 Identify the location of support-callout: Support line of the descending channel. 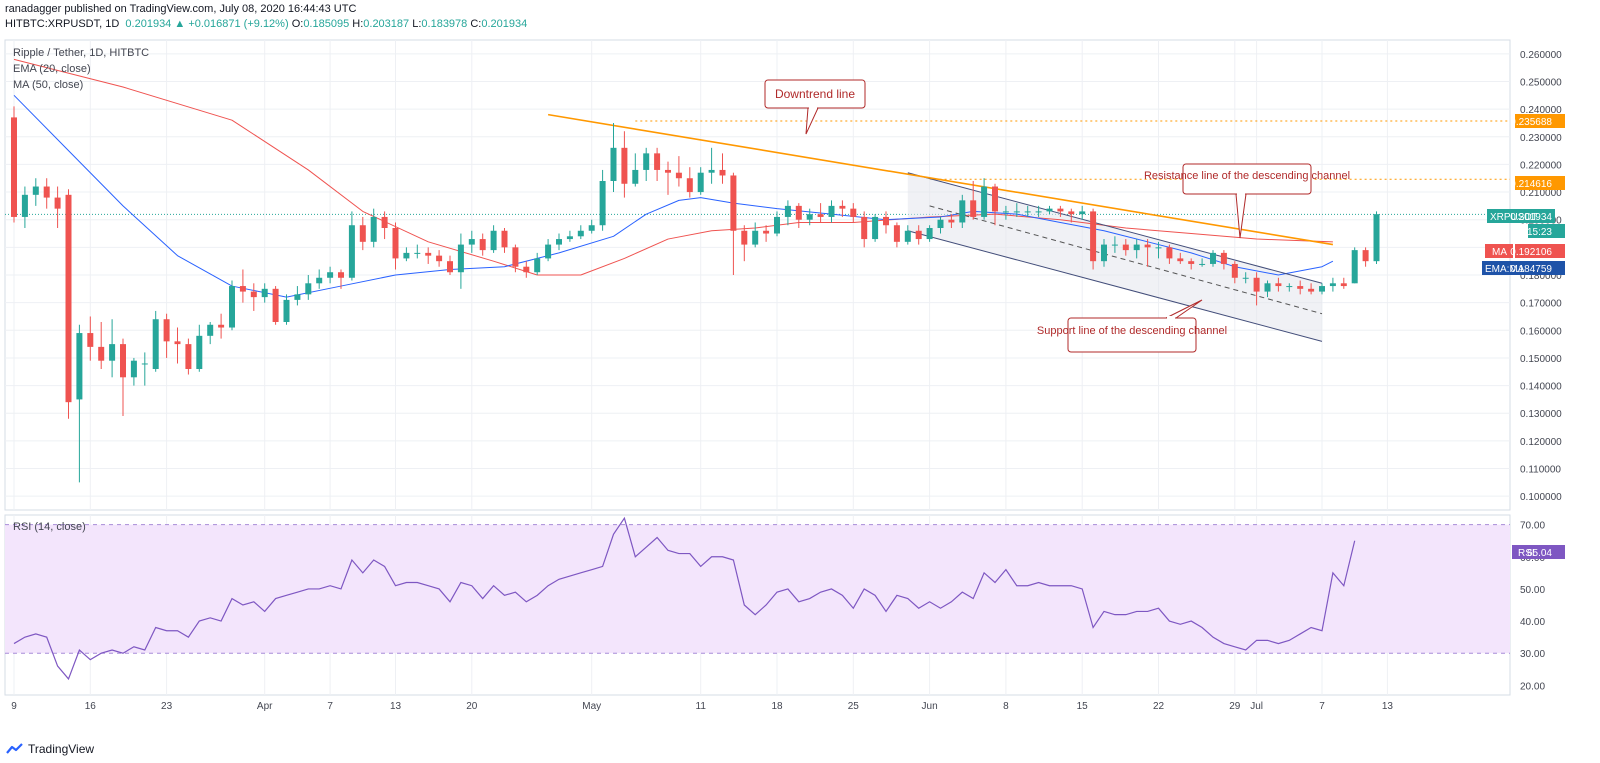
(1132, 326).